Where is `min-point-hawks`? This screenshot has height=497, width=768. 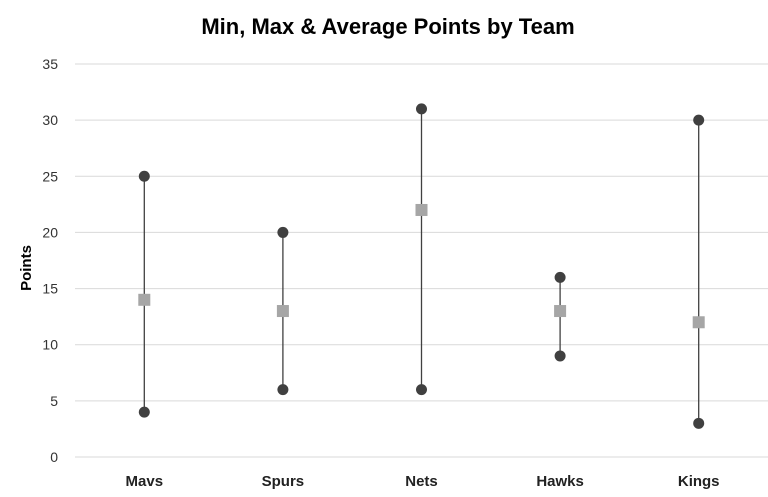
min-point-hawks is located at coordinates (560, 356).